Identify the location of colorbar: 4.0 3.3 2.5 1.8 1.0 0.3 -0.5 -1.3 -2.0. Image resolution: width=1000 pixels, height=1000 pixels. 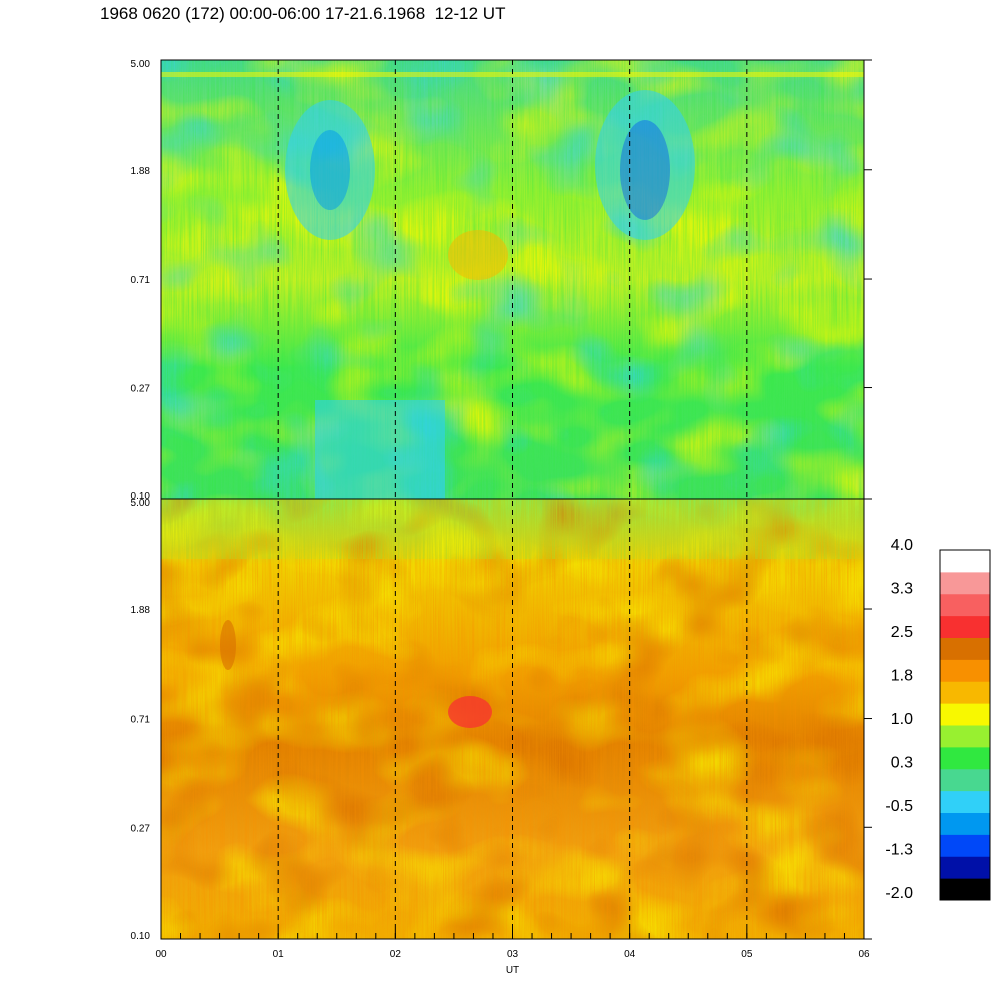
(938, 719).